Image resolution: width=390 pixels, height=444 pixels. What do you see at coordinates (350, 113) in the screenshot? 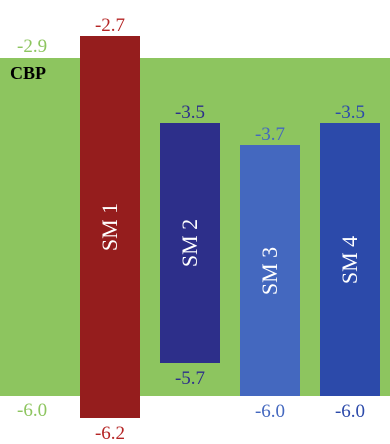
I see `sm4-top-value: -3.5` at bounding box center [350, 113].